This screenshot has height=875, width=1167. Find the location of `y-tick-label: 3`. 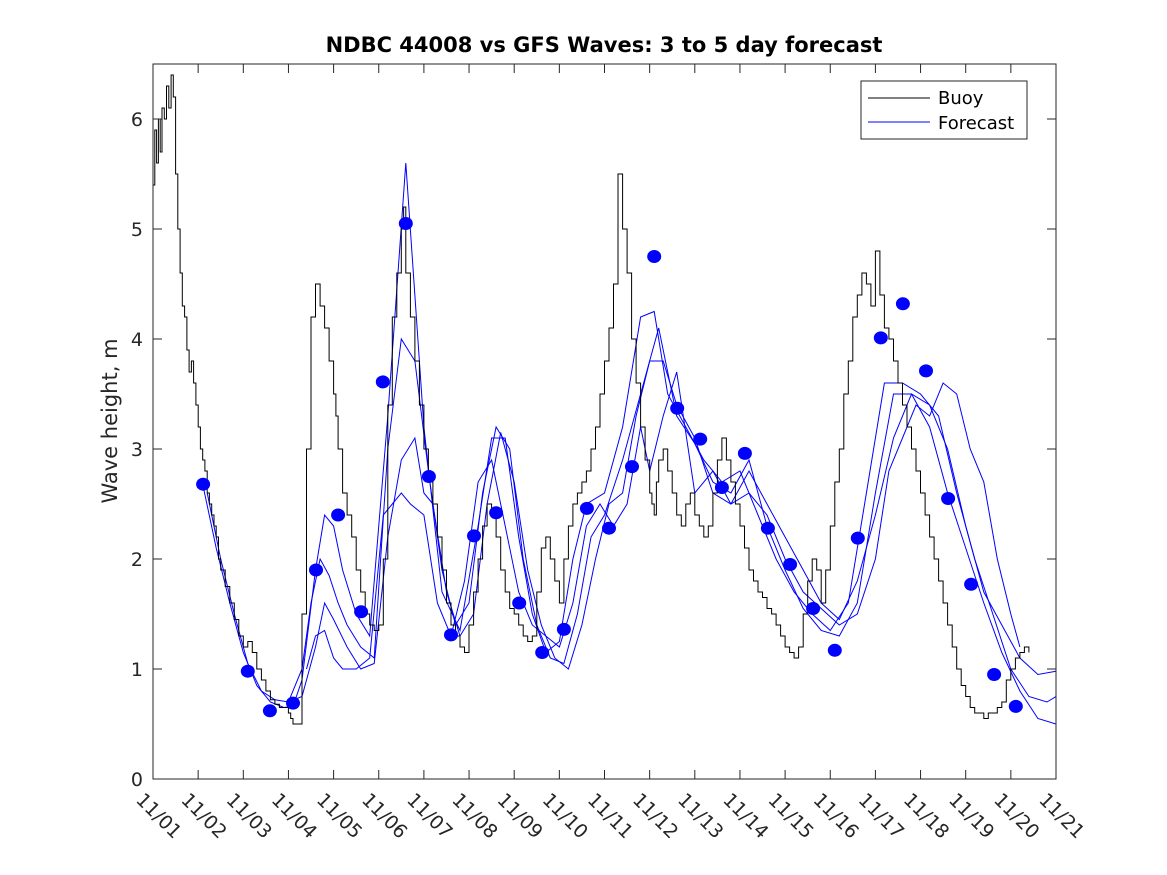

y-tick-label: 3 is located at coordinates (137, 450).